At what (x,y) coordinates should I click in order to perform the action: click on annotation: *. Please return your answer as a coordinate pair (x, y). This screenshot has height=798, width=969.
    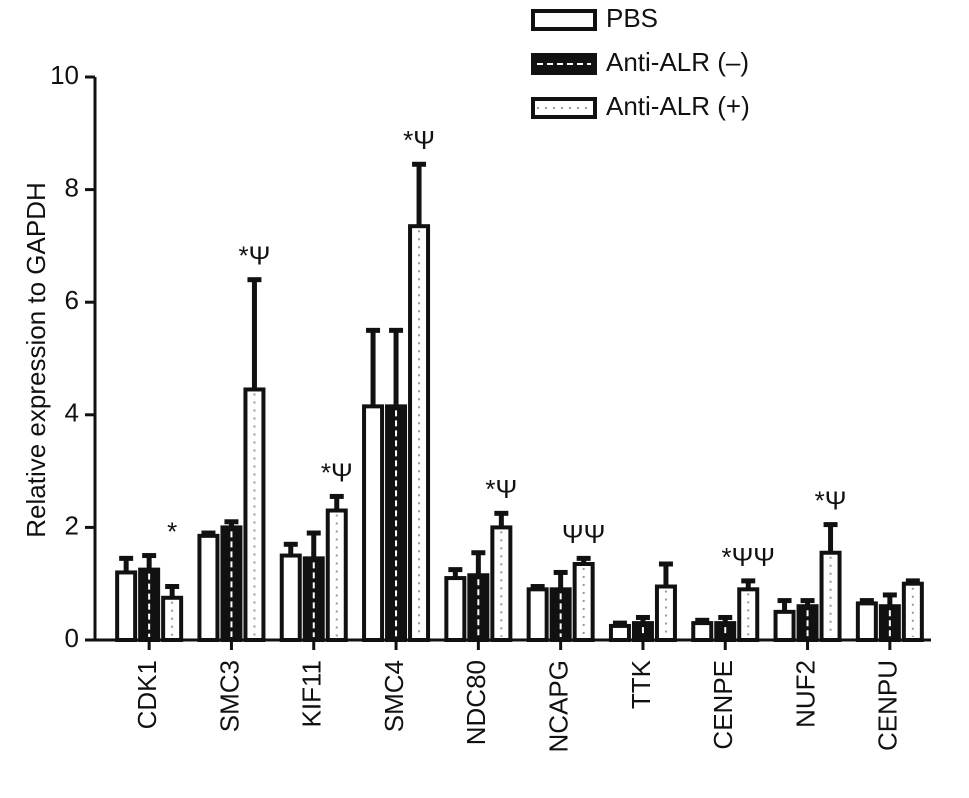
    Looking at the image, I should click on (172, 531).